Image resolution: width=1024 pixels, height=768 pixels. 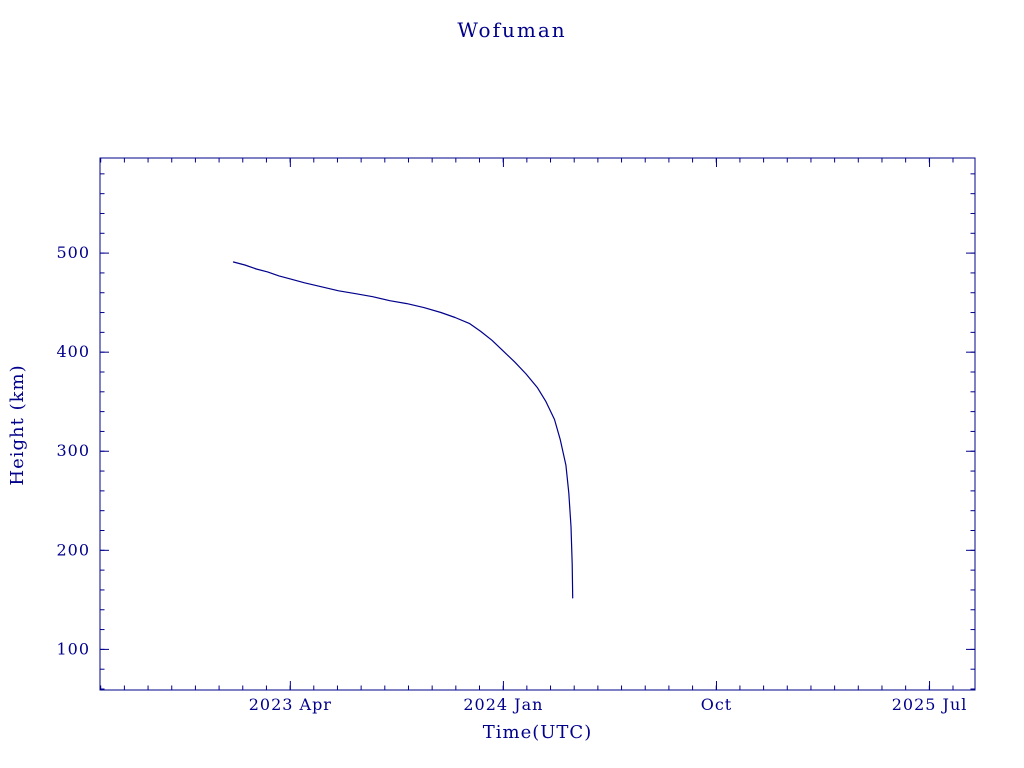 What do you see at coordinates (503, 704) in the screenshot?
I see `x-tick-label: 2024 Jan` at bounding box center [503, 704].